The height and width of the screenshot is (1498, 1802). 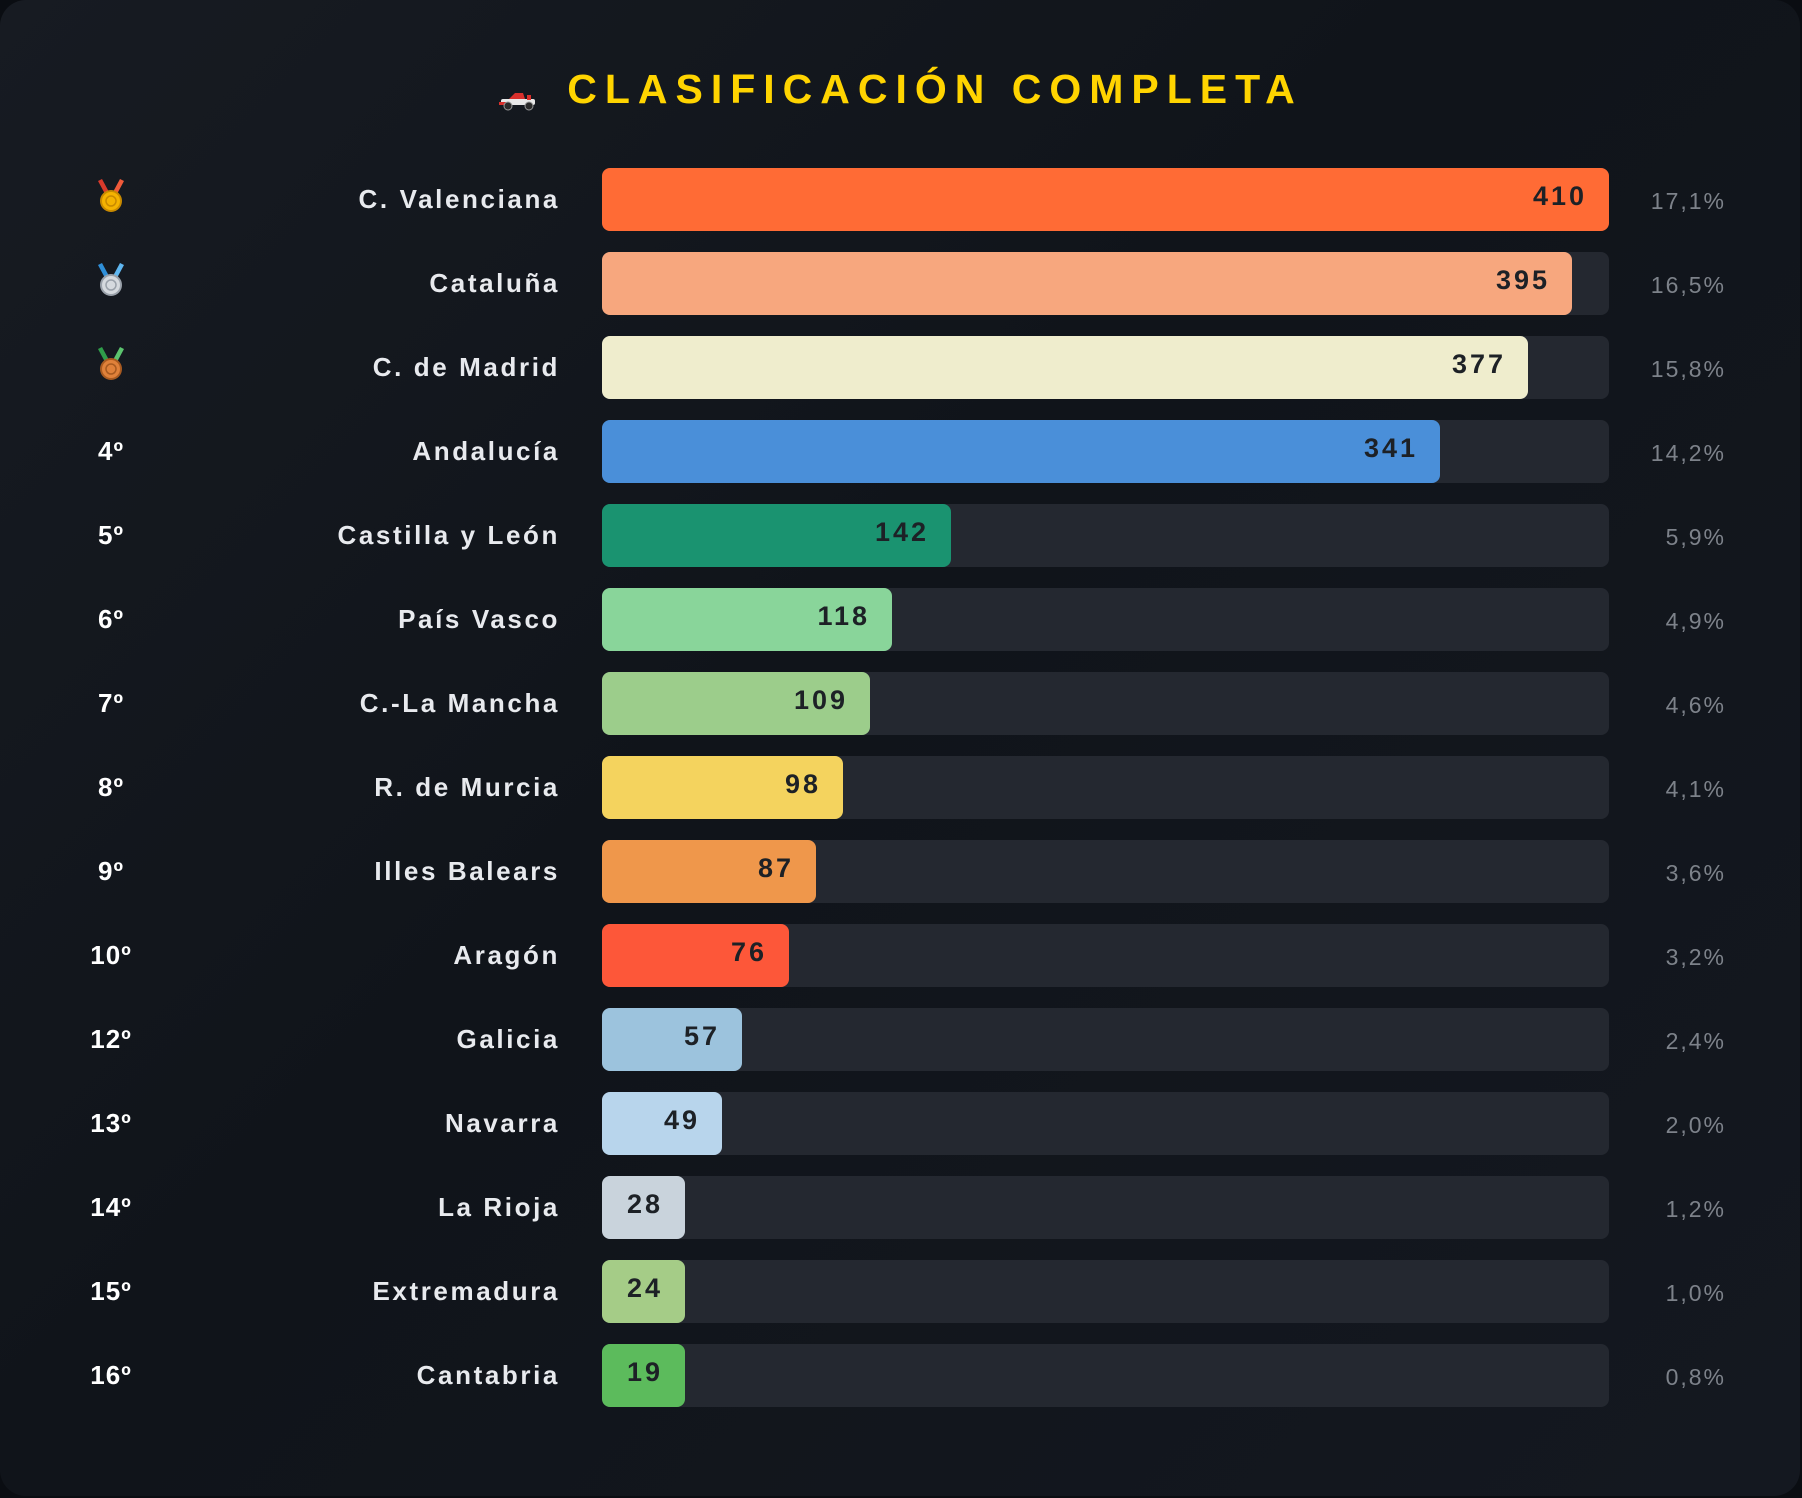 I want to click on bar: 98, so click(x=722, y=787).